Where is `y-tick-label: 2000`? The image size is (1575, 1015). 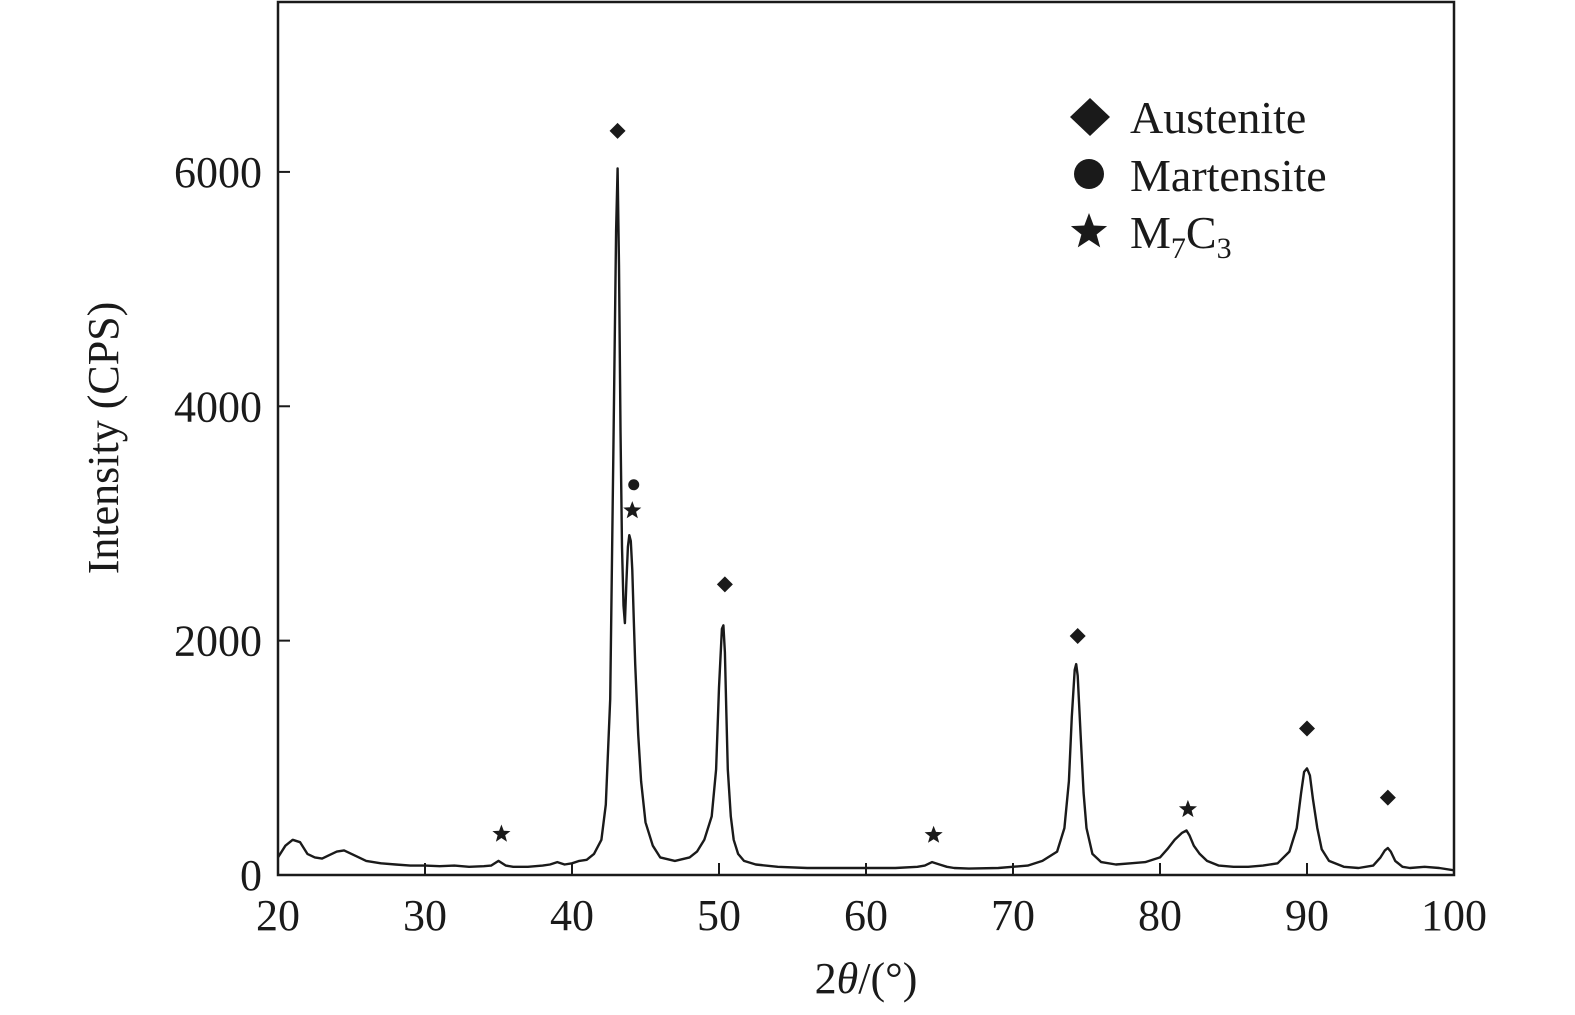
y-tick-label: 2000 is located at coordinates (218, 641).